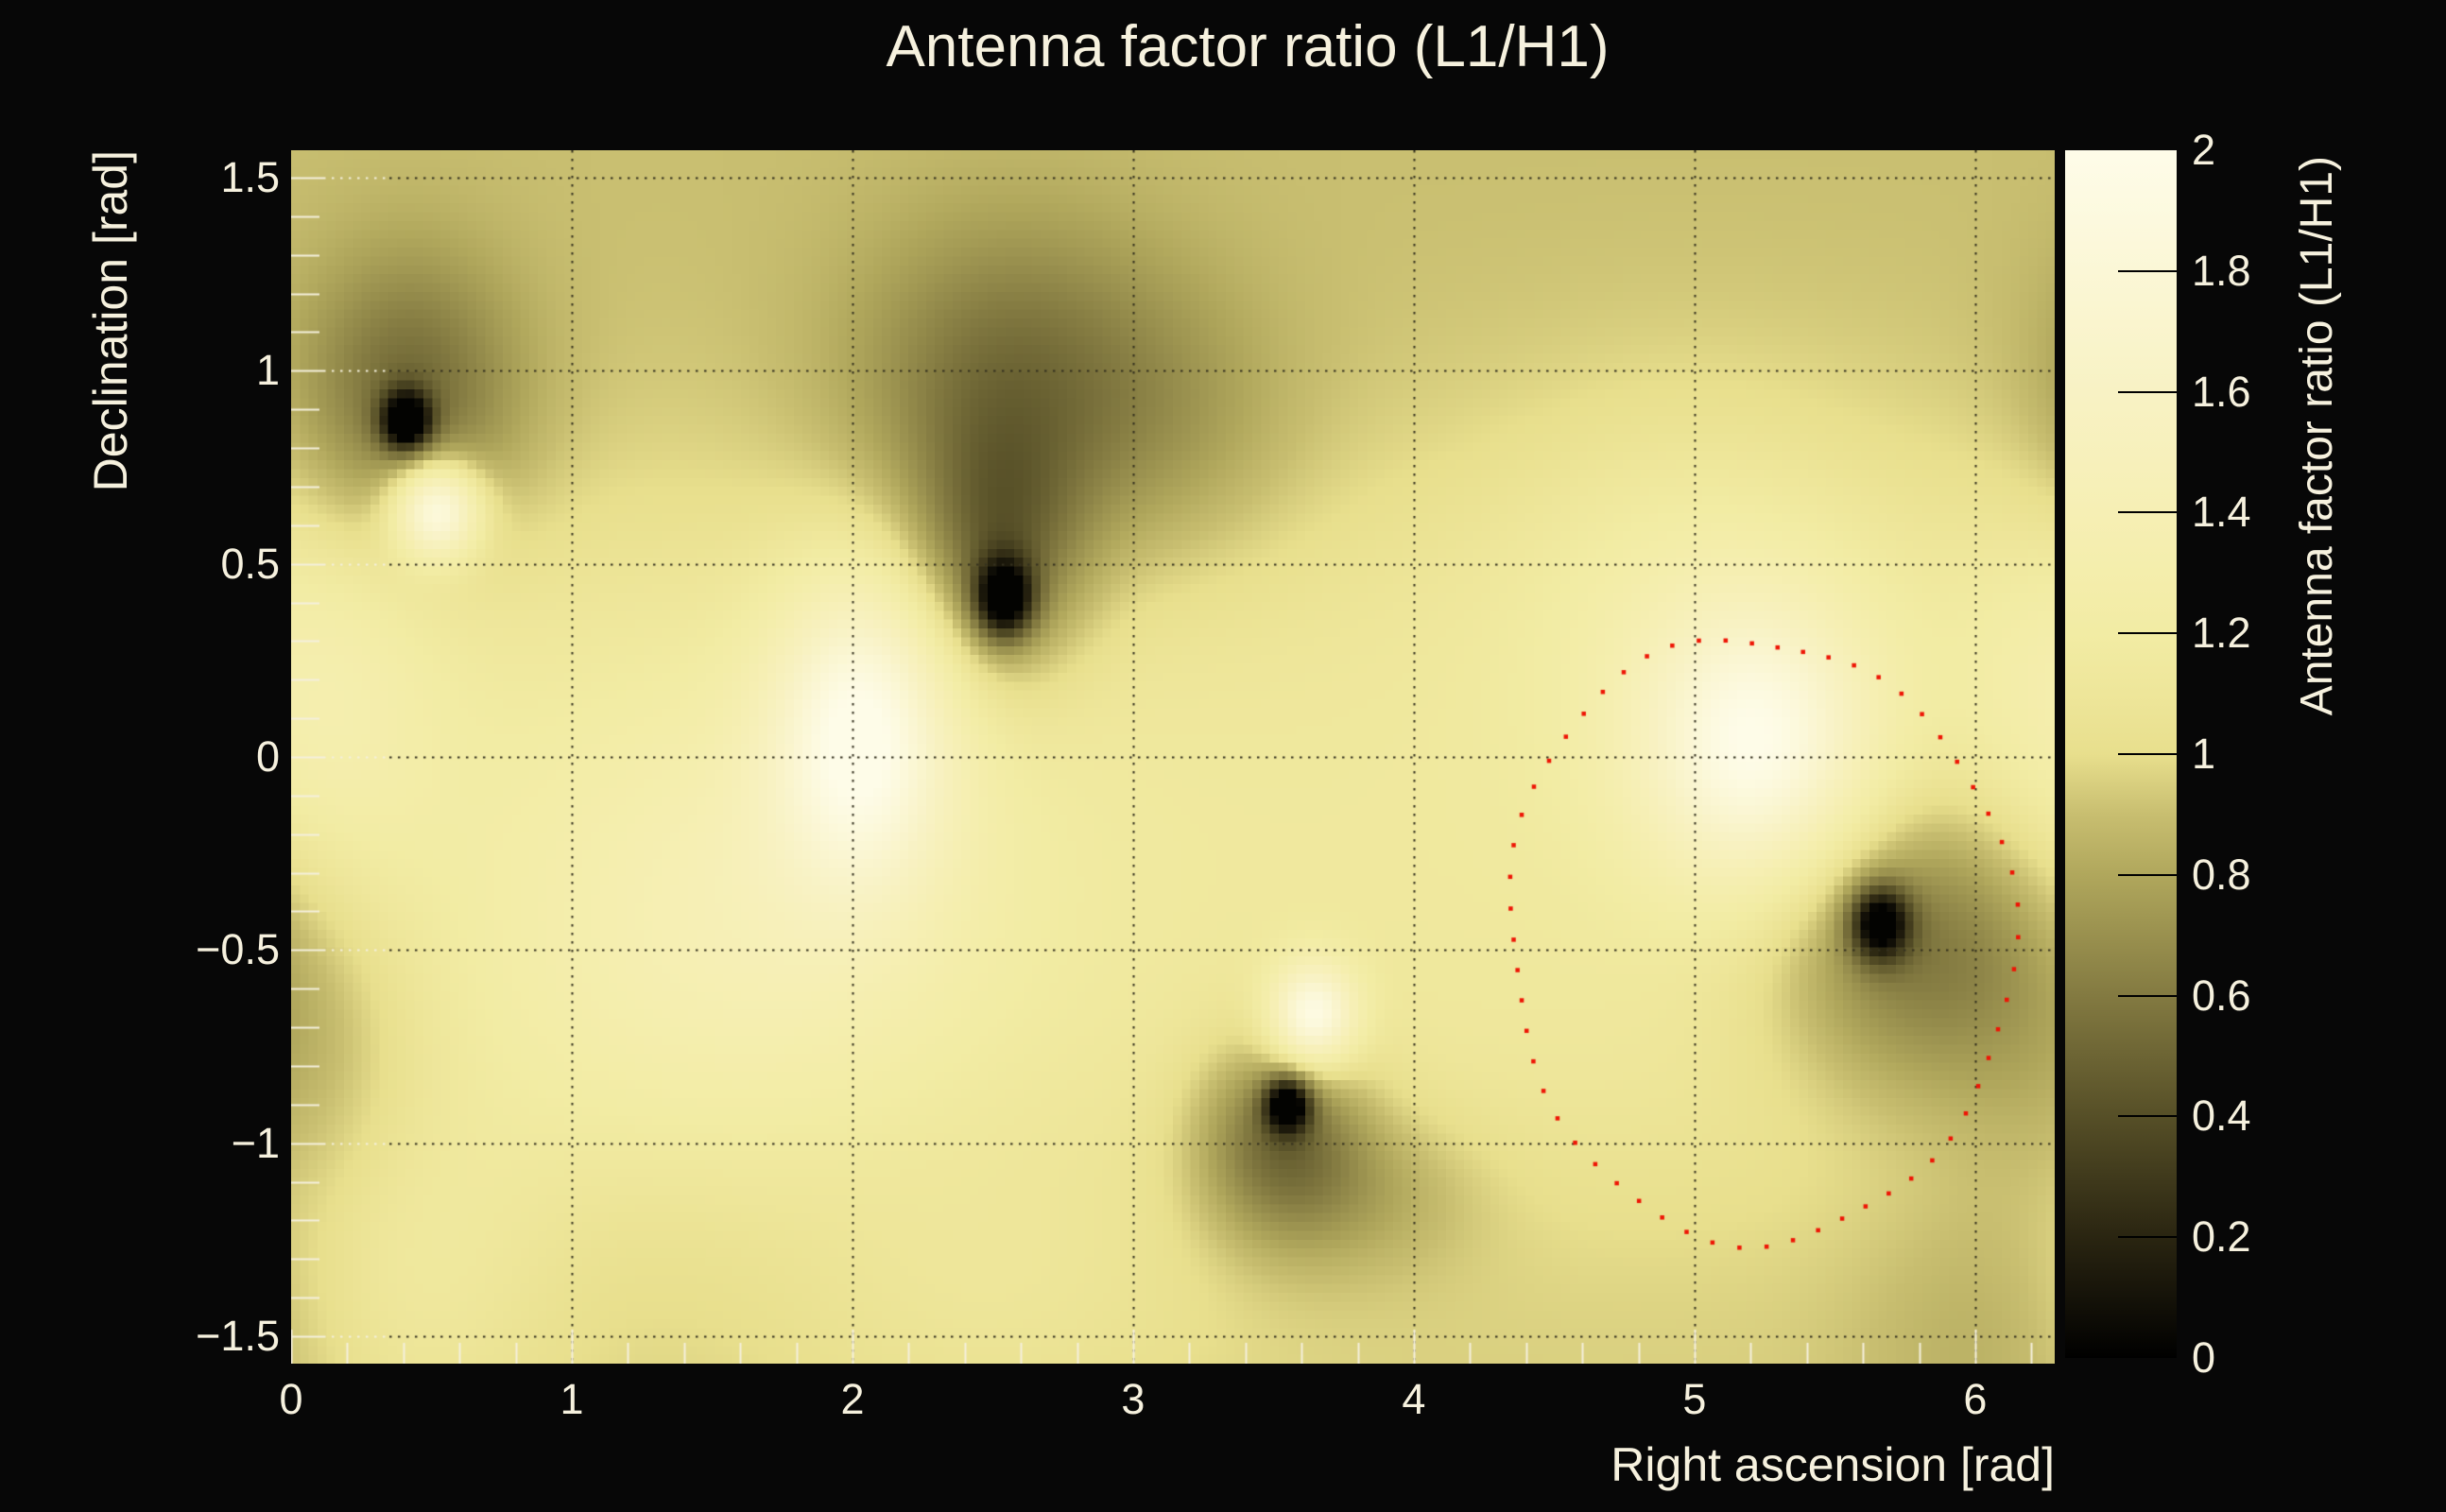  What do you see at coordinates (1976, 1399) in the screenshot?
I see `x-tick-label: 6` at bounding box center [1976, 1399].